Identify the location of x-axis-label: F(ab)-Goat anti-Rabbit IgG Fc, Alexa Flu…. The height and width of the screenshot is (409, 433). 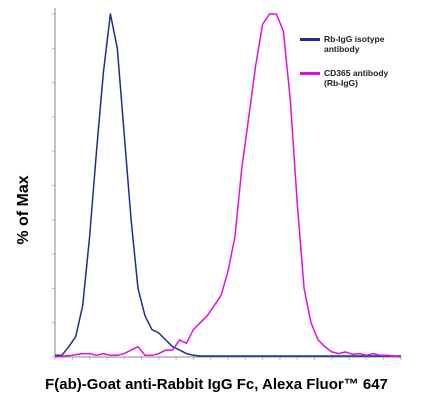
(216, 384).